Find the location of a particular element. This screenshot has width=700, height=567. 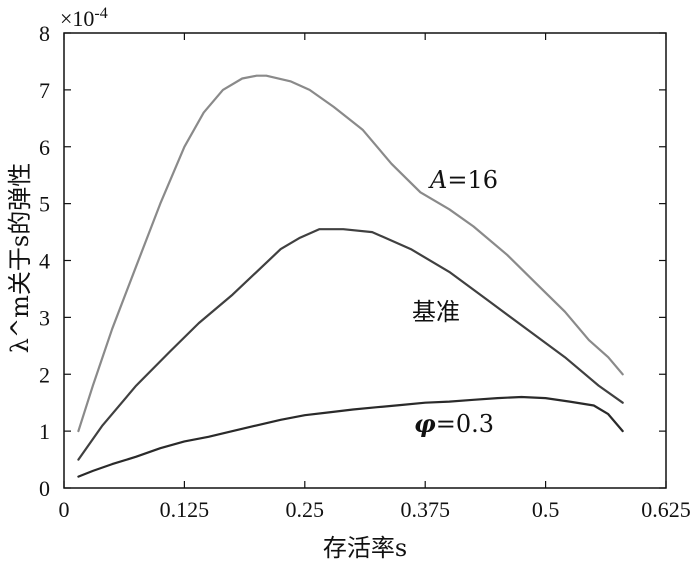

x-tick-label: 0.375 is located at coordinates (425, 509).